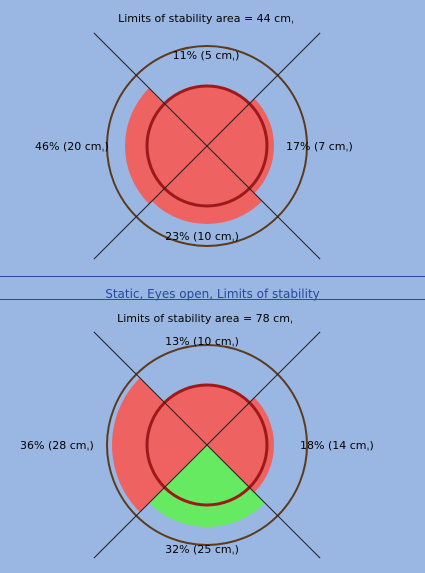  Describe the element at coordinates (212, 299) in the screenshot. I see `section-divider-bottom` at that location.